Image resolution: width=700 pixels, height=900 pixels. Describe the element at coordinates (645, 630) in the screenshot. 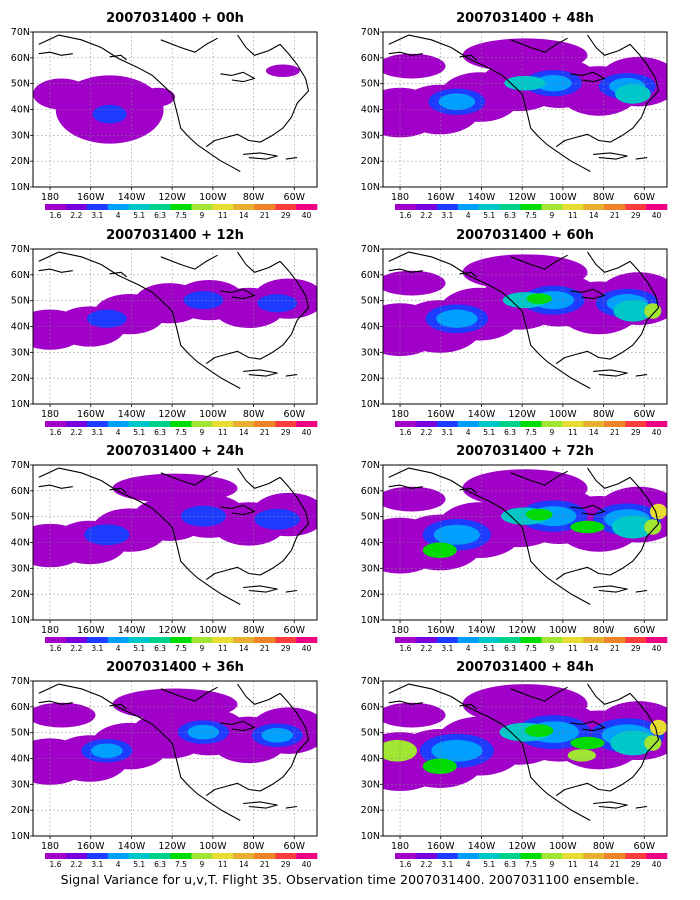

I see `longitude-label: 60W` at that location.